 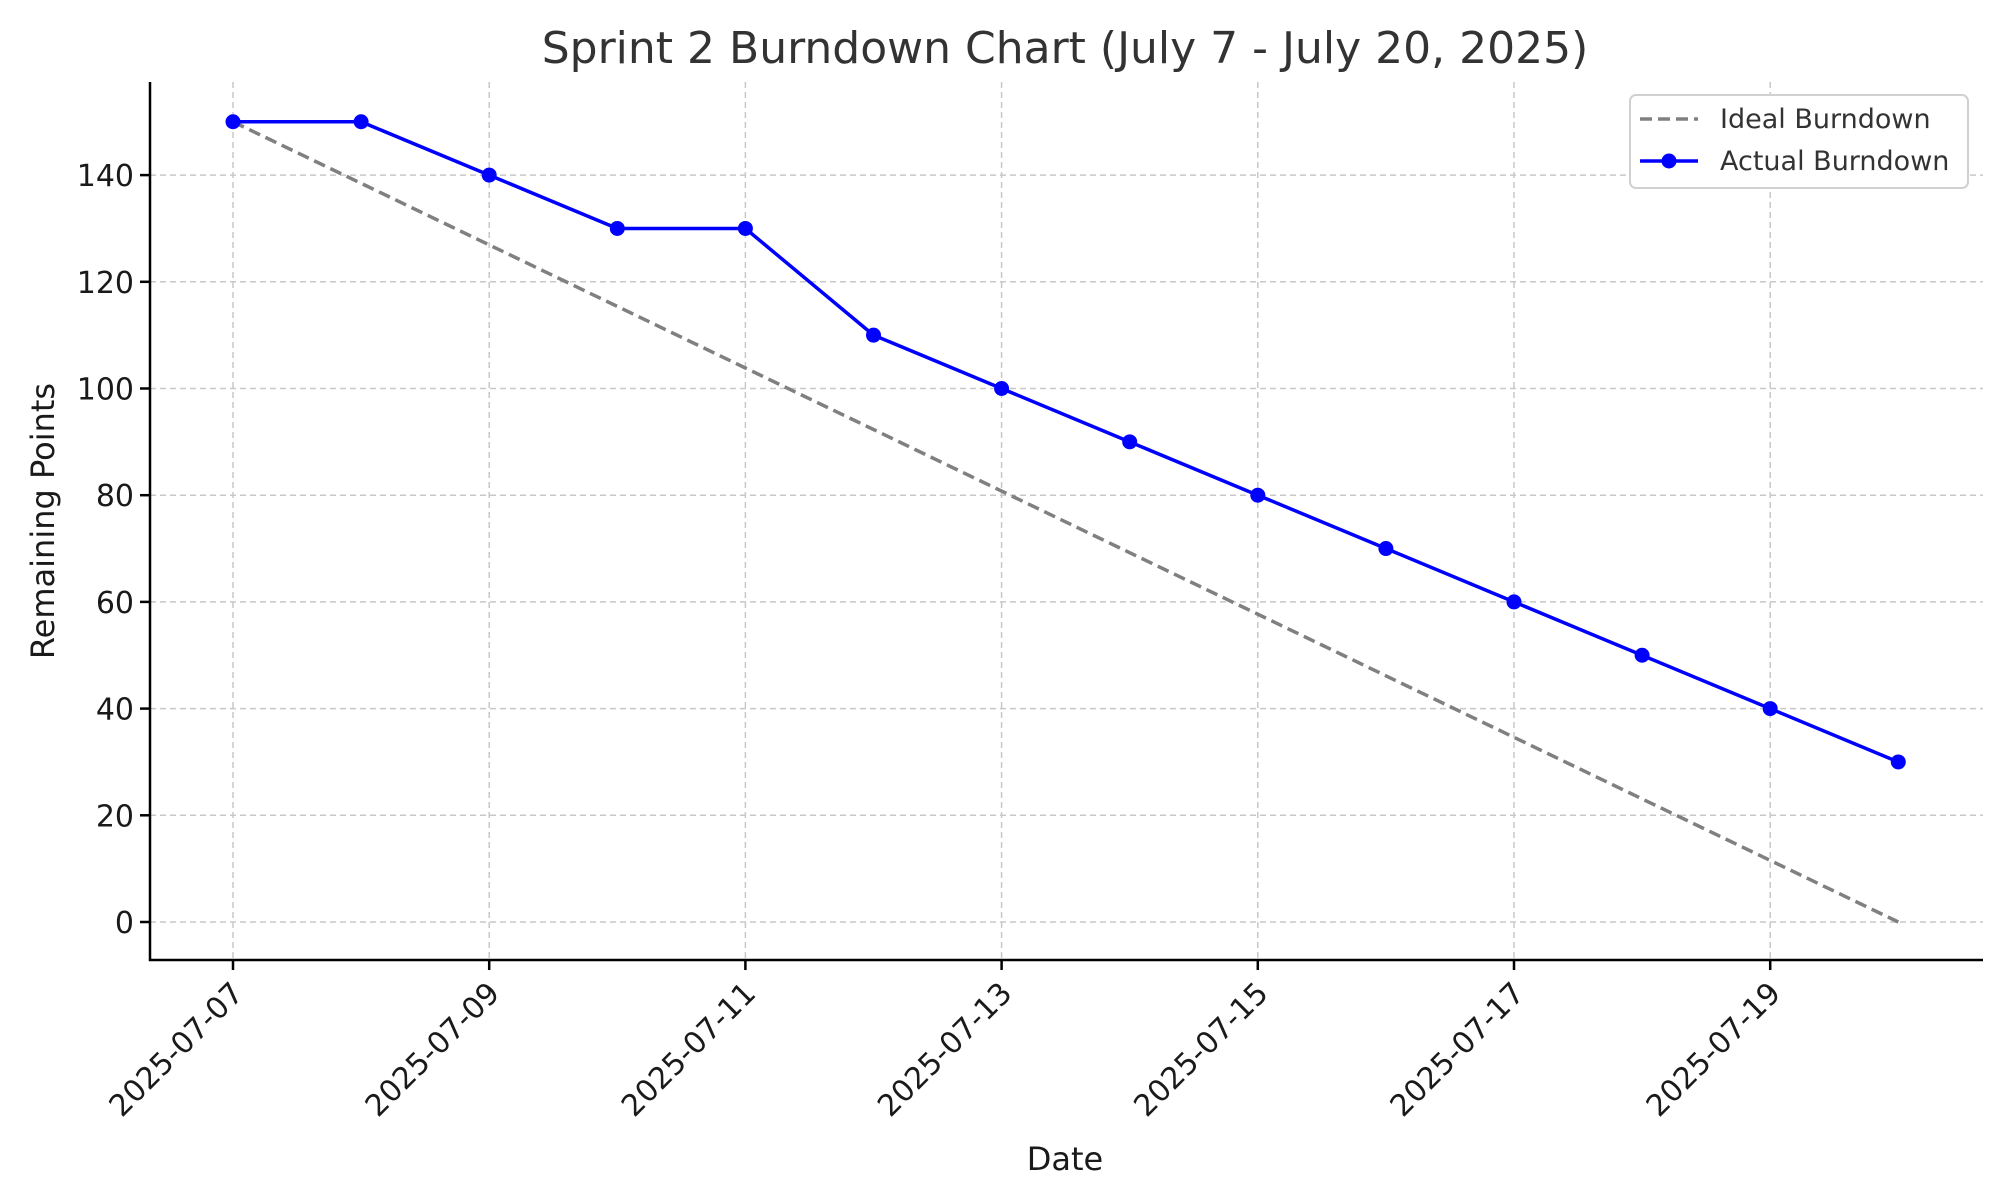 I want to click on legend-box, so click(x=1799, y=141).